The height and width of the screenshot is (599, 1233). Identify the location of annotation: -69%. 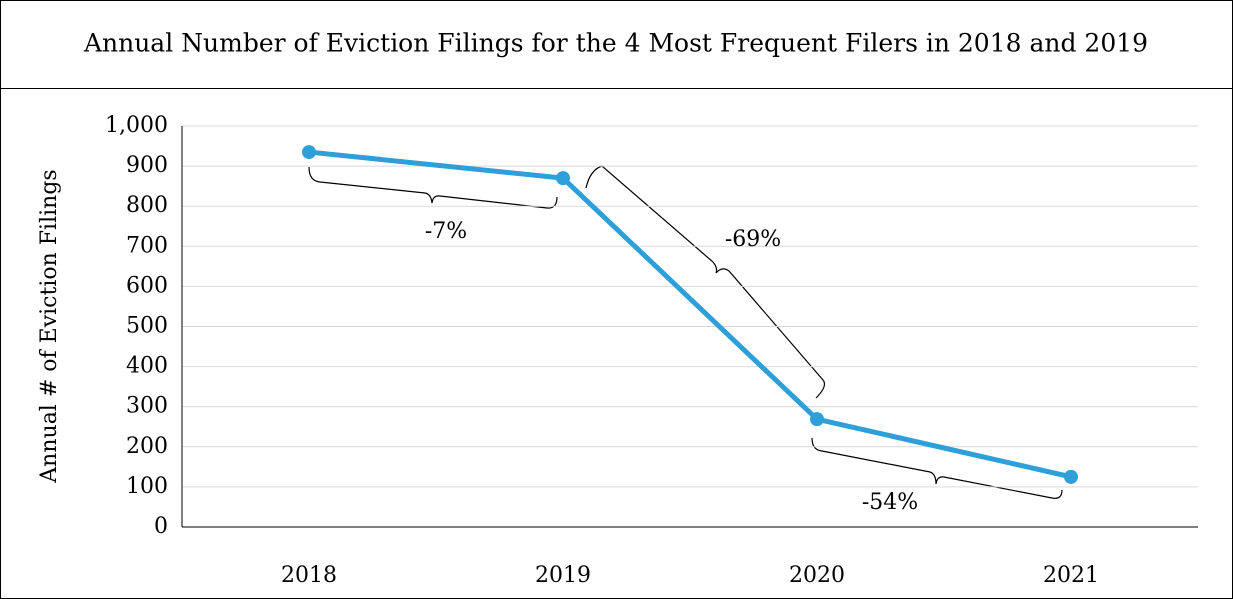
(753, 239).